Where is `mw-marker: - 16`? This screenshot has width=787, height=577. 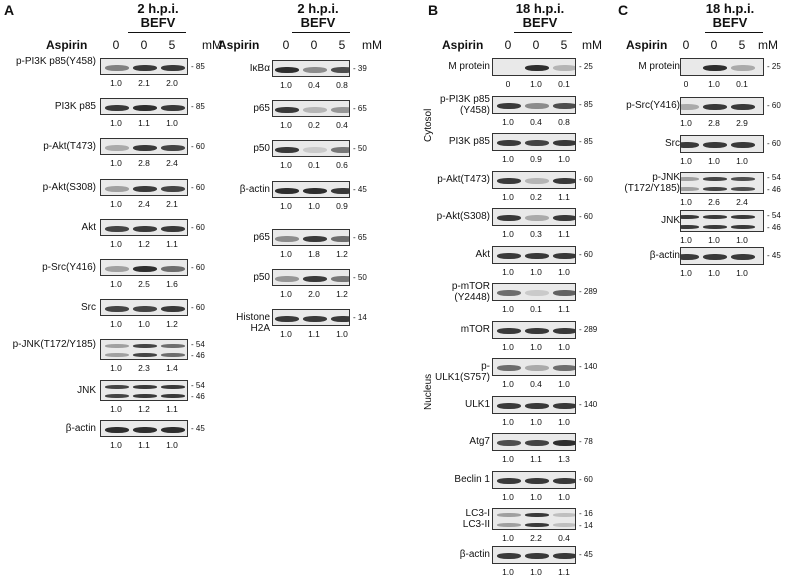
mw-marker: - 16 is located at coordinates (586, 513).